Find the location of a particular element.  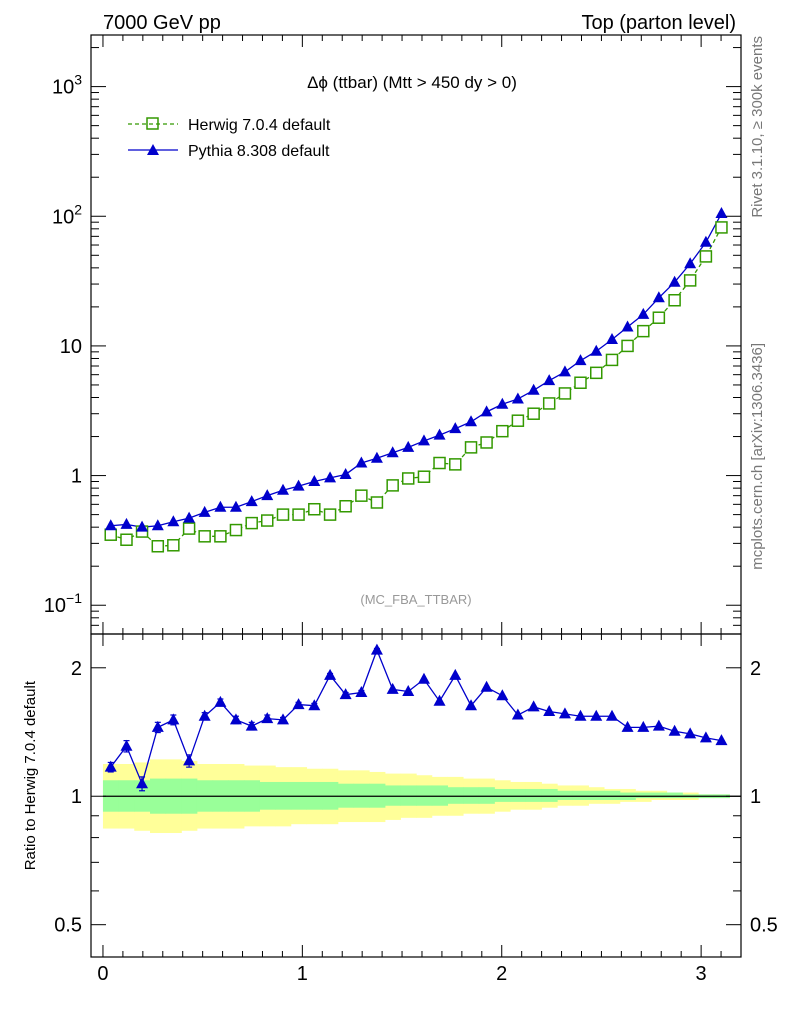

ratio-ytick-label-left: 2 is located at coordinates (76, 669).